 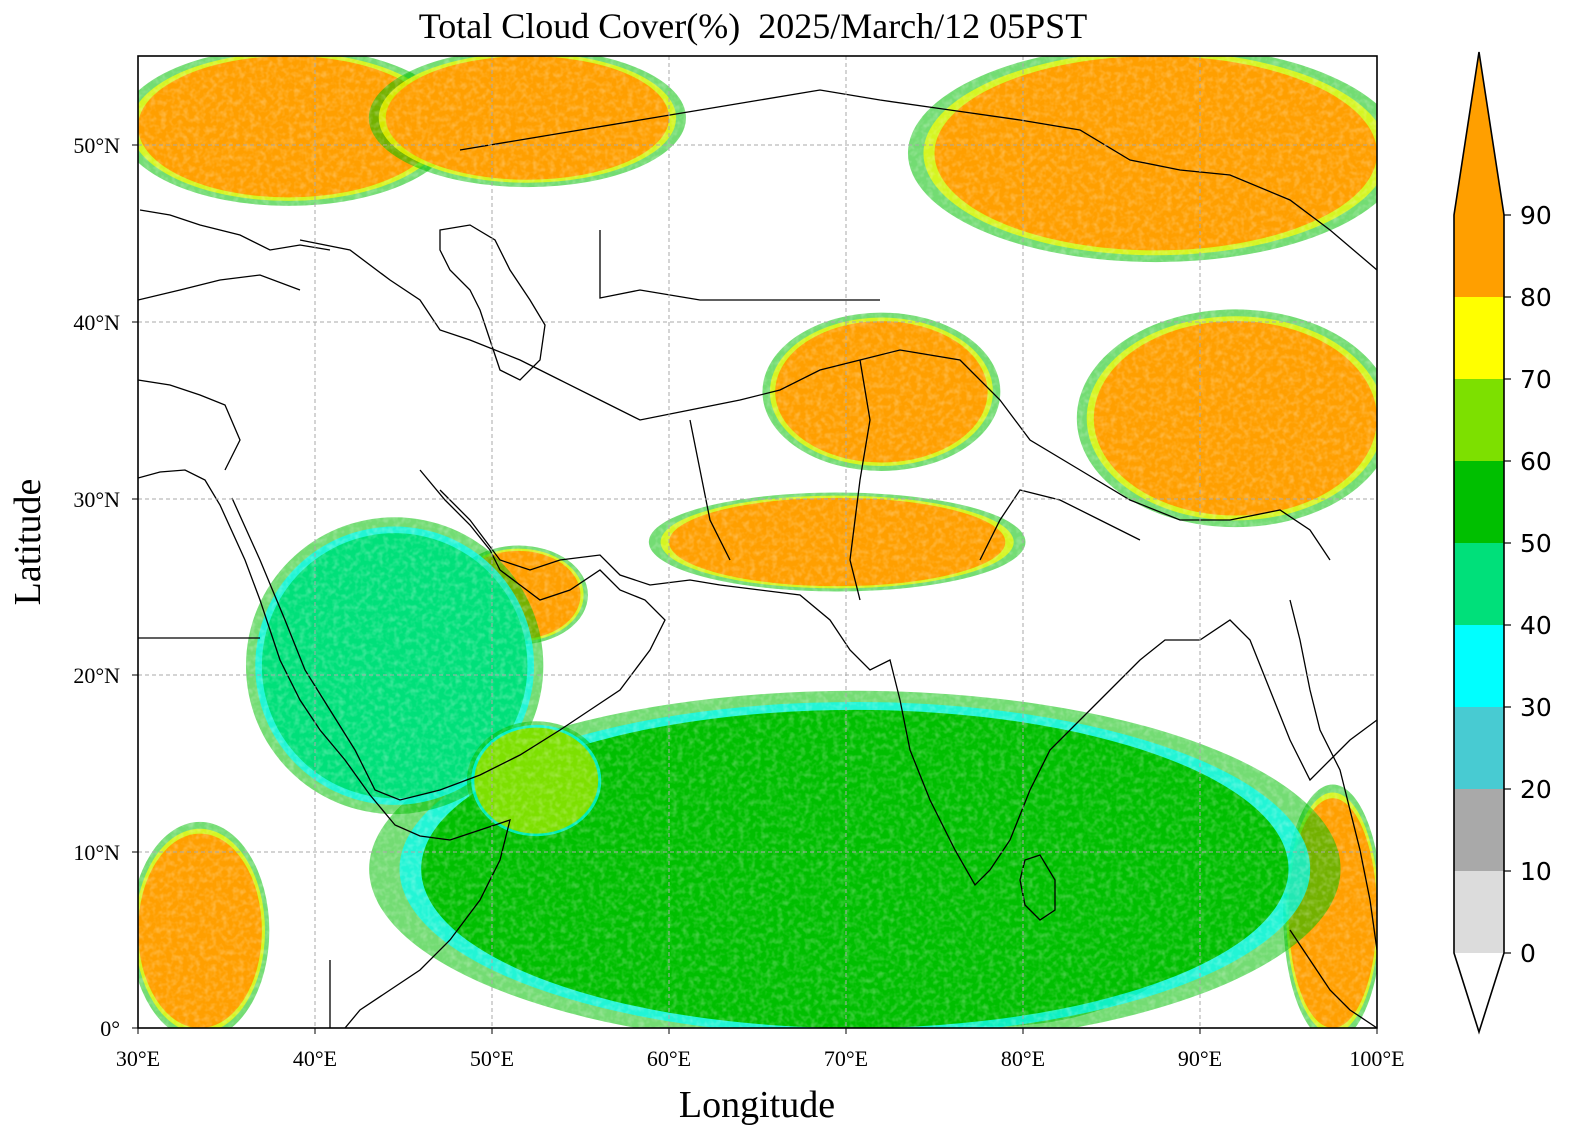 What do you see at coordinates (1536, 871) in the screenshot?
I see `colorbar-tick-label: 10` at bounding box center [1536, 871].